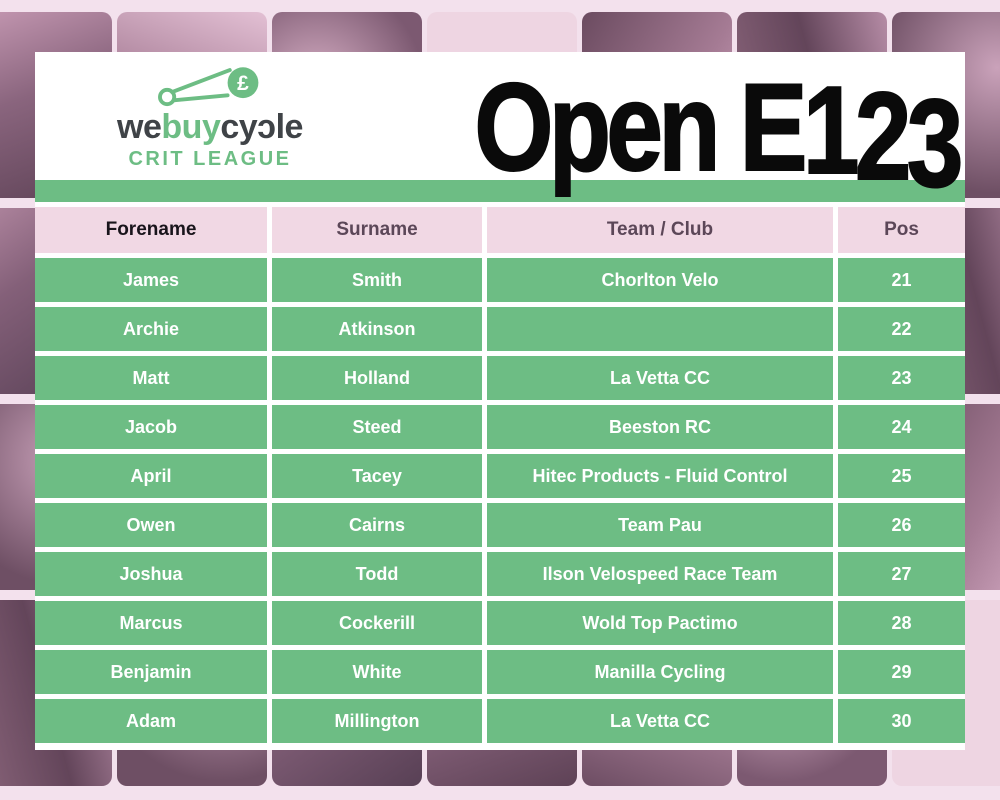  Describe the element at coordinates (660, 230) in the screenshot. I see `column-header-team: Team / Club` at that location.